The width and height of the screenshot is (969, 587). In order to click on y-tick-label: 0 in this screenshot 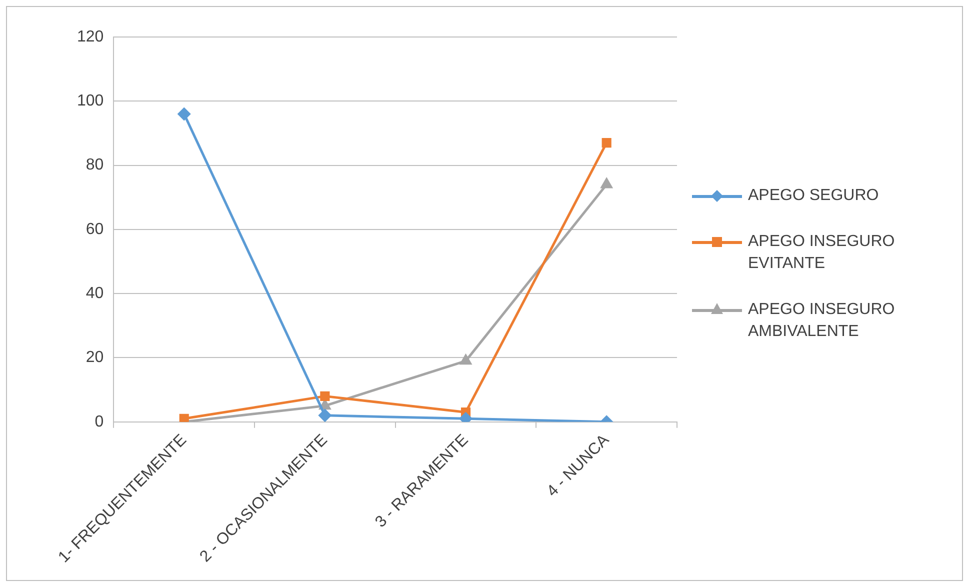, I will do `click(99, 421)`.